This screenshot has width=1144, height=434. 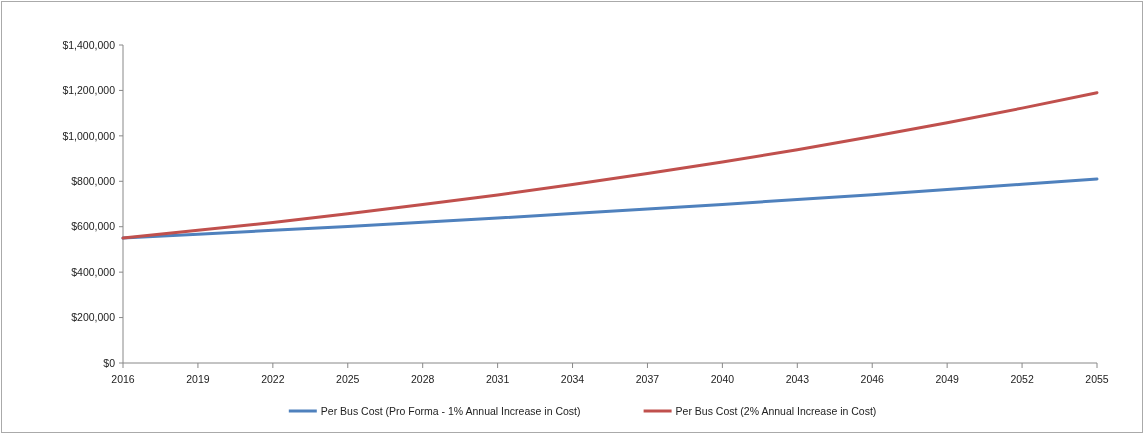 What do you see at coordinates (647, 379) in the screenshot?
I see `x-tick-label: 2037` at bounding box center [647, 379].